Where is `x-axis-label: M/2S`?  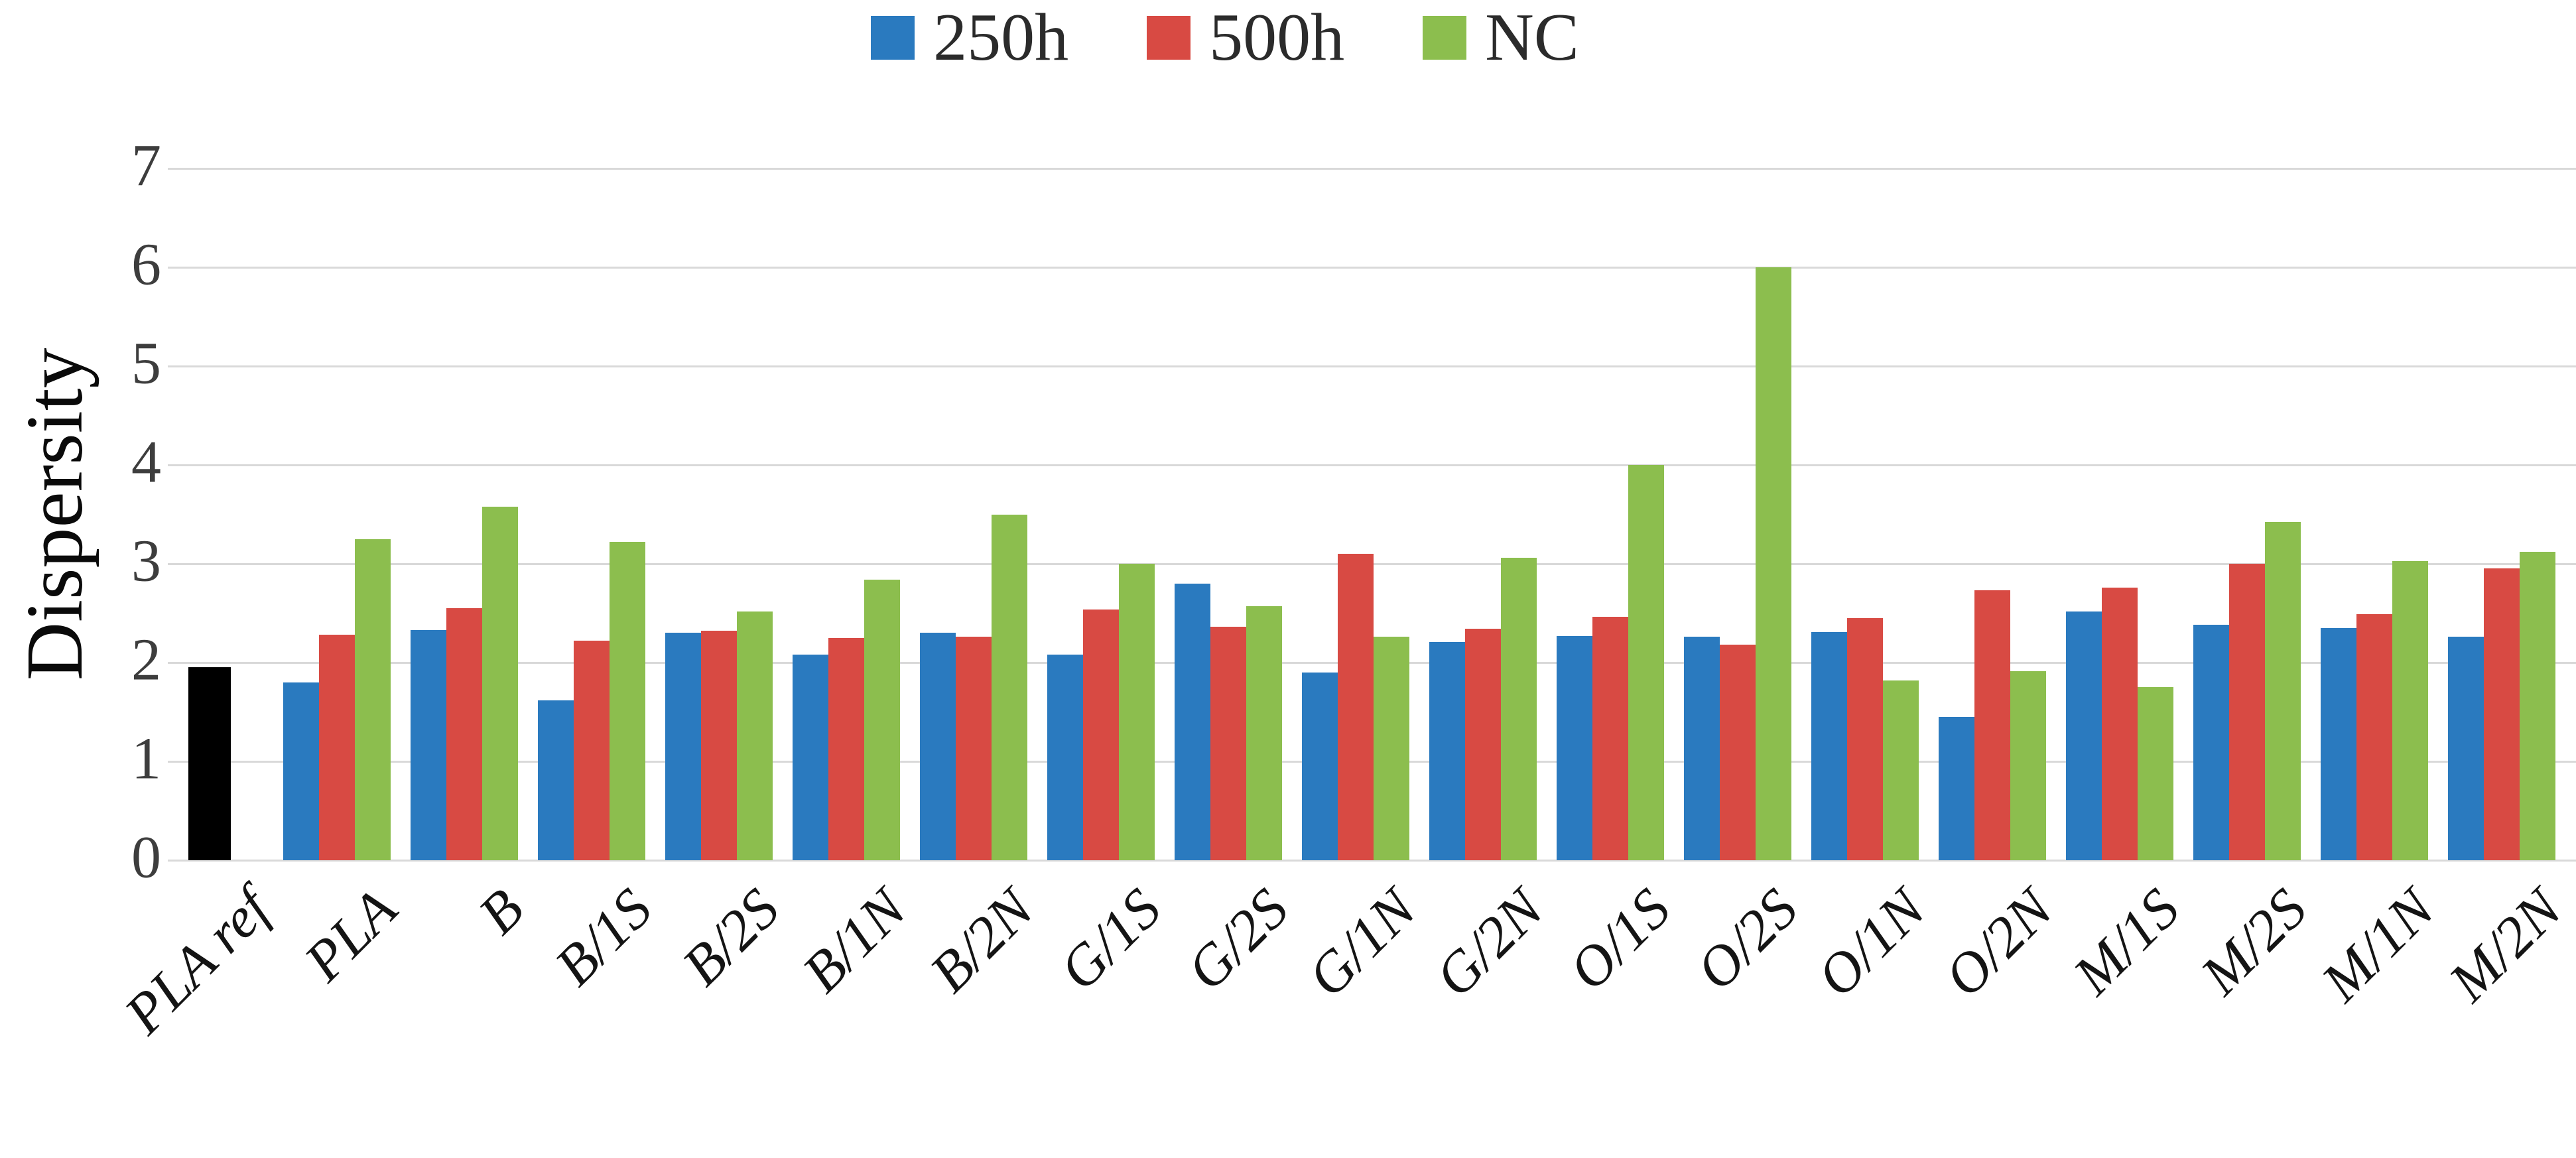
x-axis-label: M/2S is located at coordinates (2254, 941).